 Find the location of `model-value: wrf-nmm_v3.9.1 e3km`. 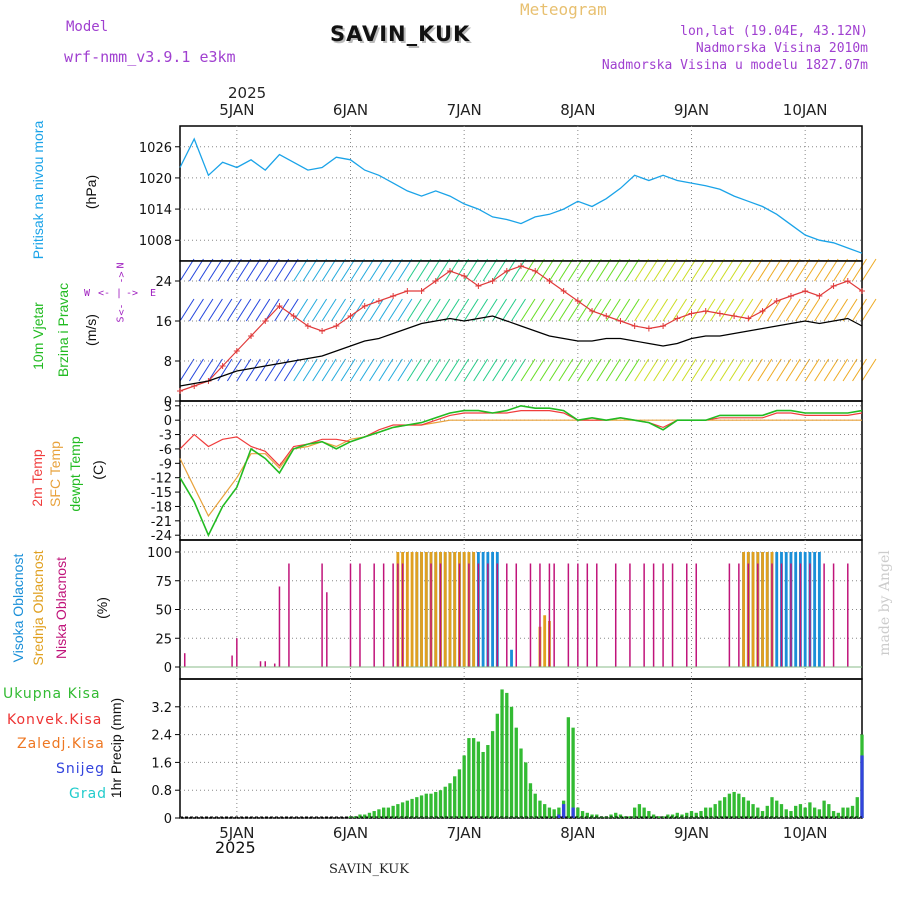

model-value: wrf-nmm_v3.9.1 e3km is located at coordinates (150, 57).